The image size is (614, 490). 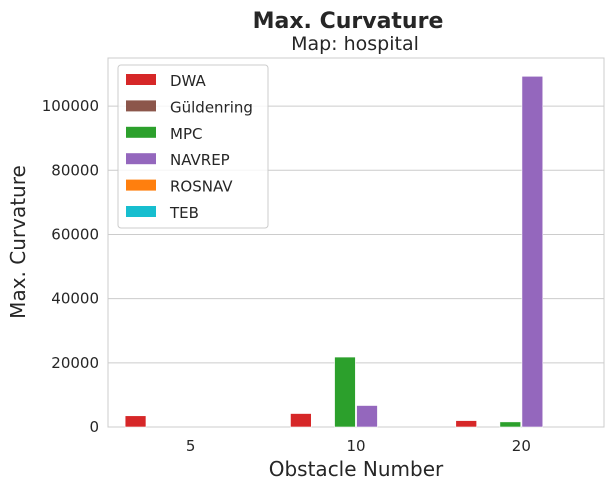 What do you see at coordinates (201, 187) in the screenshot?
I see `legend-label: ROSNAV` at bounding box center [201, 187].